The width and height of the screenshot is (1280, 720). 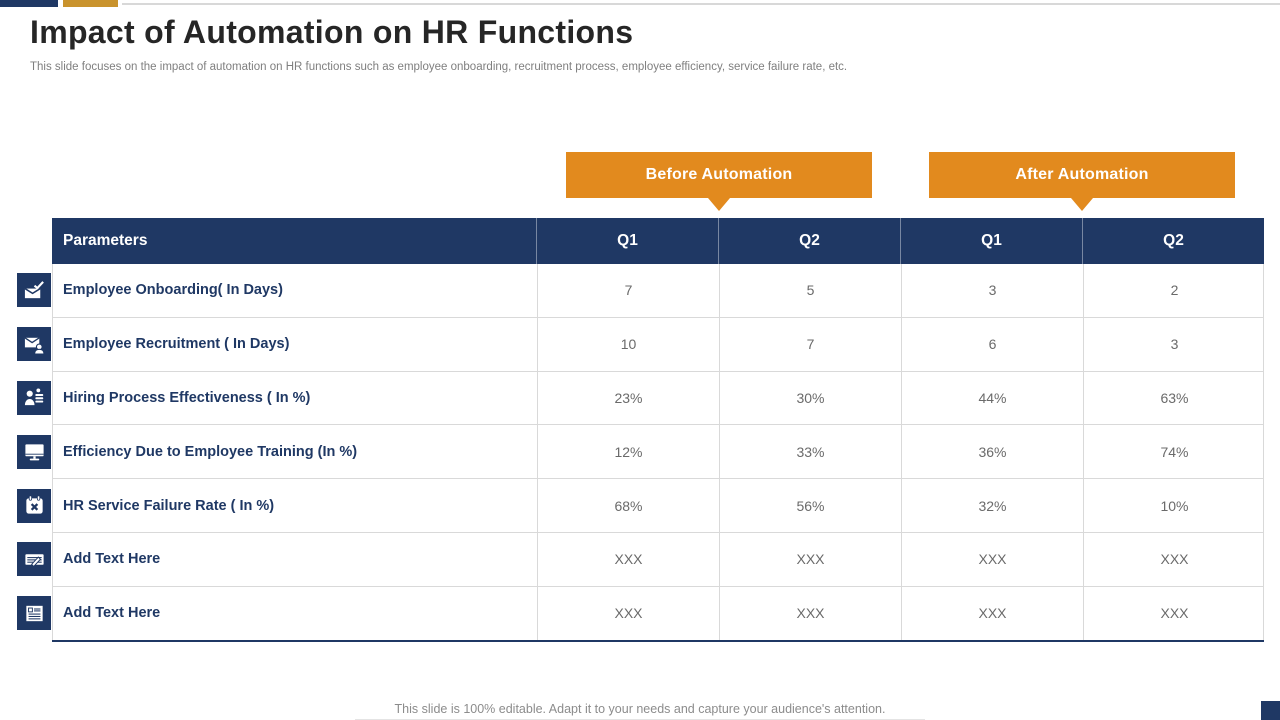 I want to click on cell-value: 10, so click(x=629, y=344).